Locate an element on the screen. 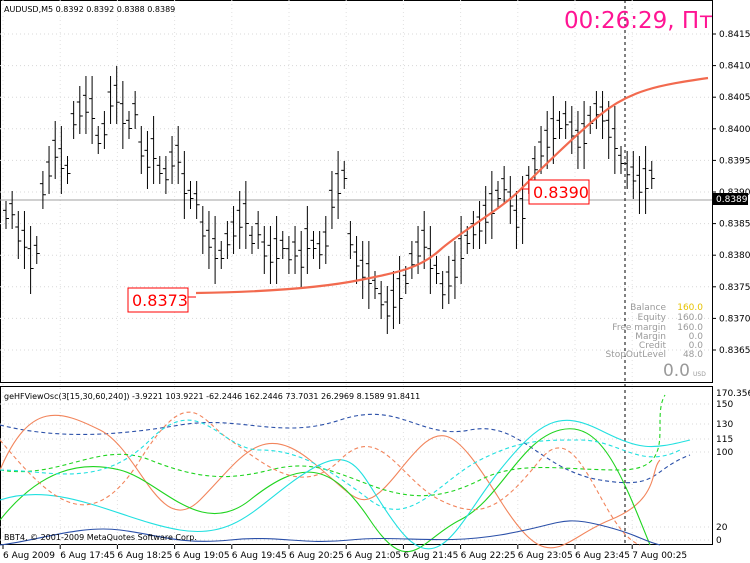 The height and width of the screenshot is (563, 750). osc-tick-label: 130 is located at coordinates (724, 425).